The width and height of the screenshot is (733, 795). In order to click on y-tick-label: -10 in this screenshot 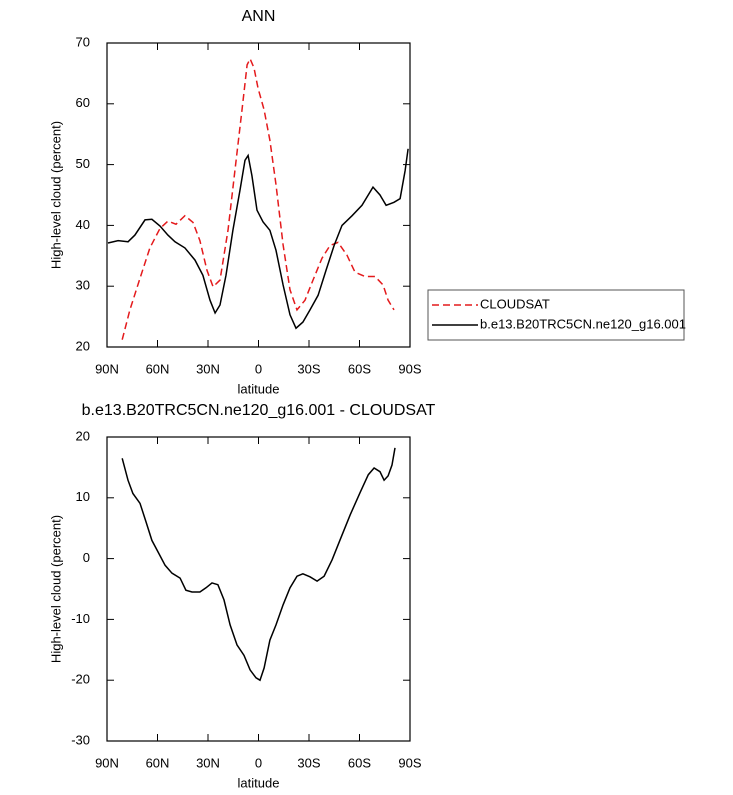, I will do `click(80, 618)`.